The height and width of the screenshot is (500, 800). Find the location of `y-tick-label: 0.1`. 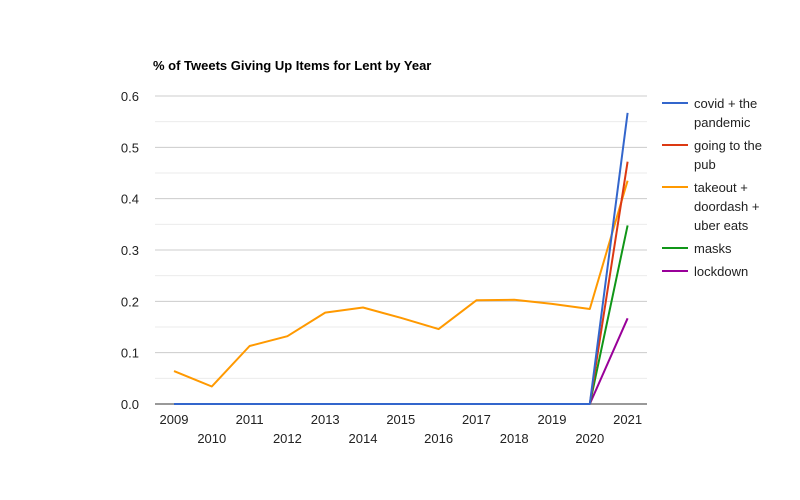

y-tick-label: 0.1 is located at coordinates (130, 353).